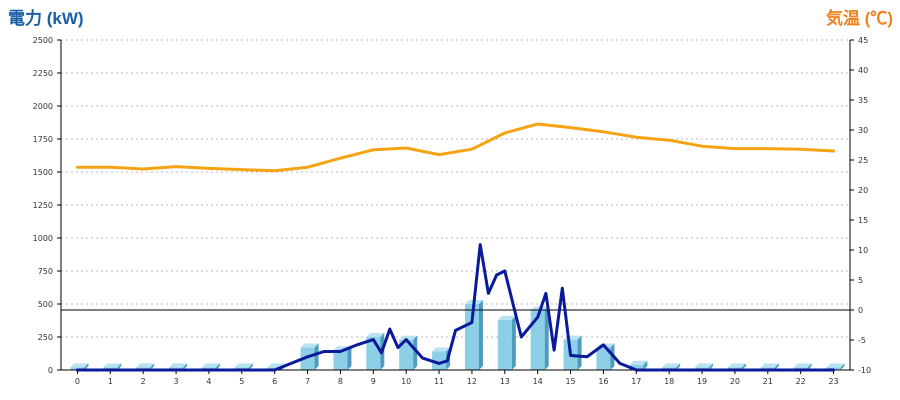 The image size is (900, 400). Describe the element at coordinates (43, 40) in the screenshot. I see `left-tick-label: 2500` at that location.